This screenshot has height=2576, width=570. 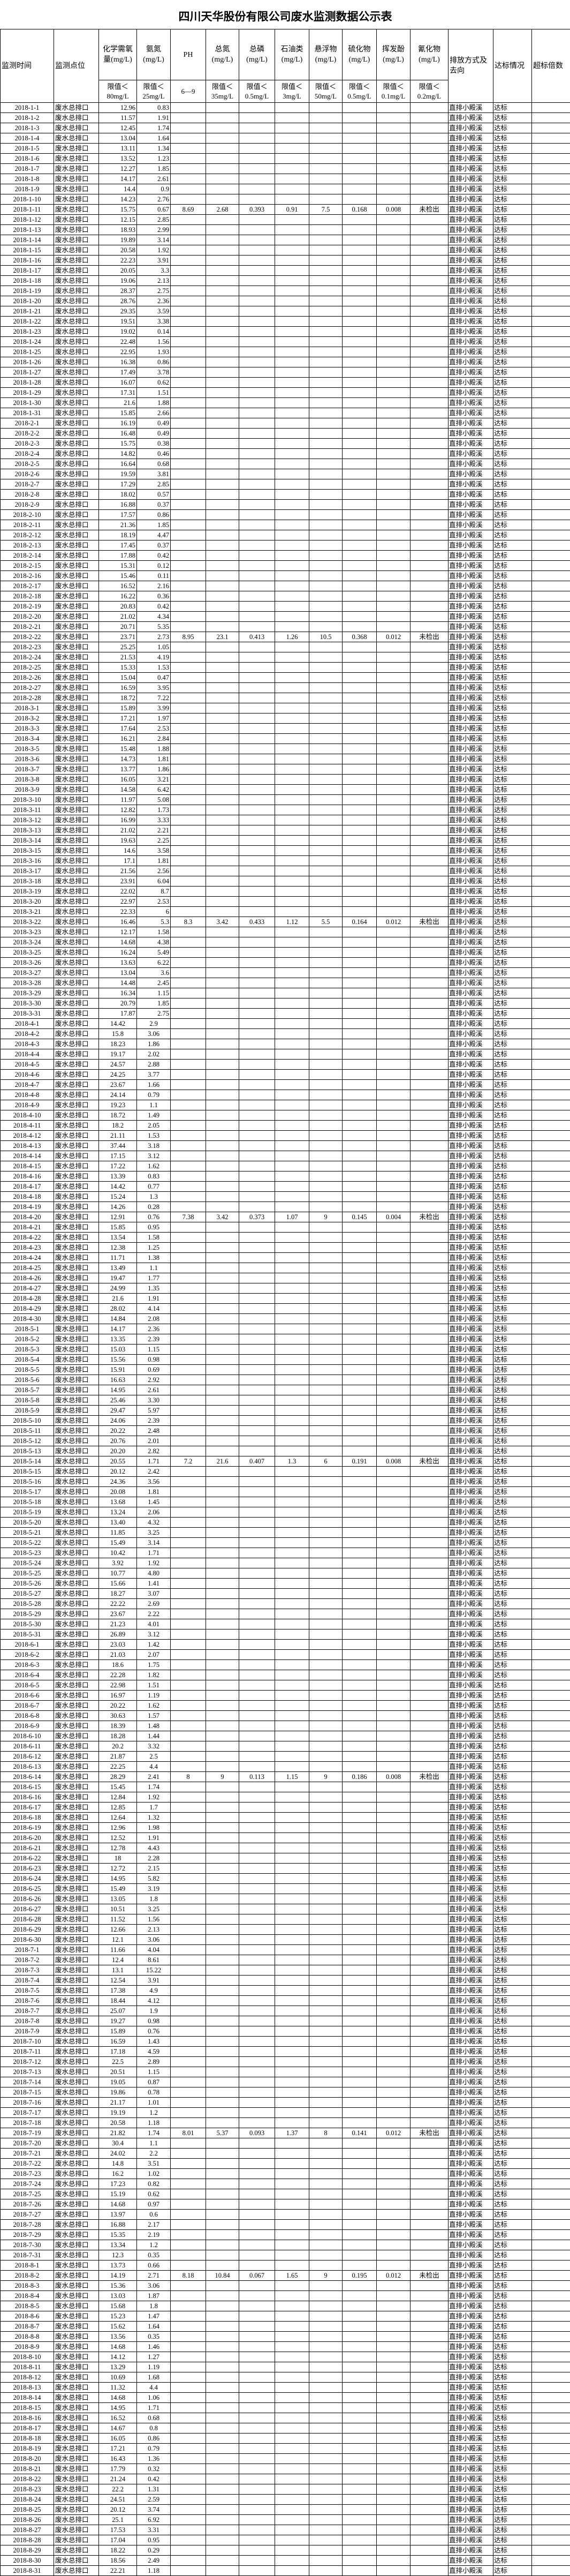 I want to click on cell-nh3n: 3.25, so click(x=154, y=1909).